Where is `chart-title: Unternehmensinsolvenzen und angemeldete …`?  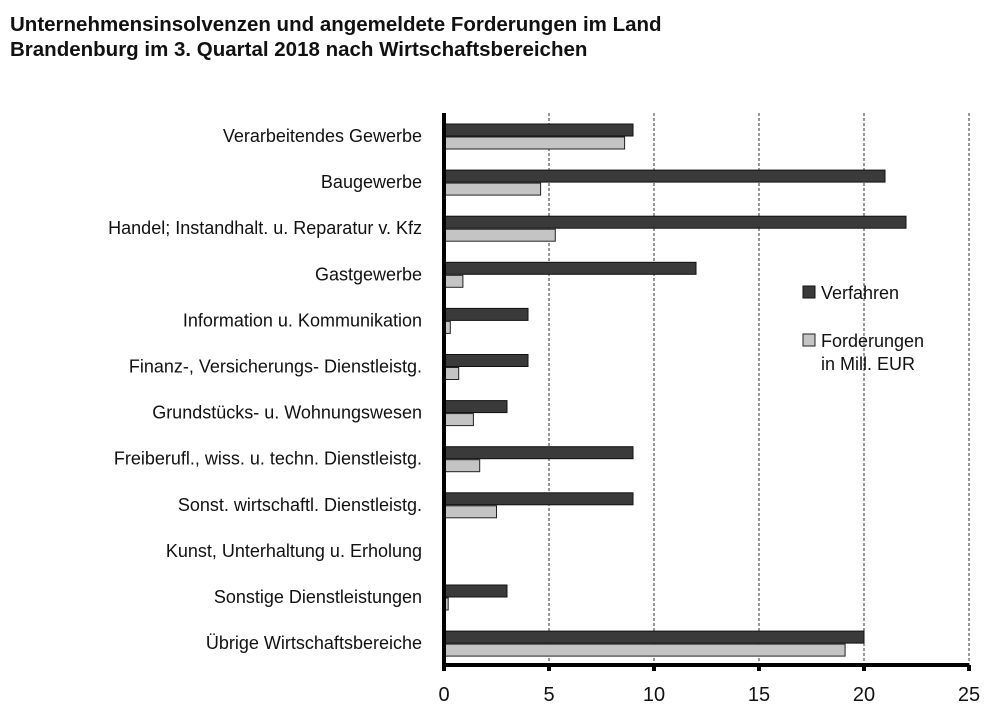 chart-title: Unternehmensinsolvenzen und angemeldete … is located at coordinates (336, 37).